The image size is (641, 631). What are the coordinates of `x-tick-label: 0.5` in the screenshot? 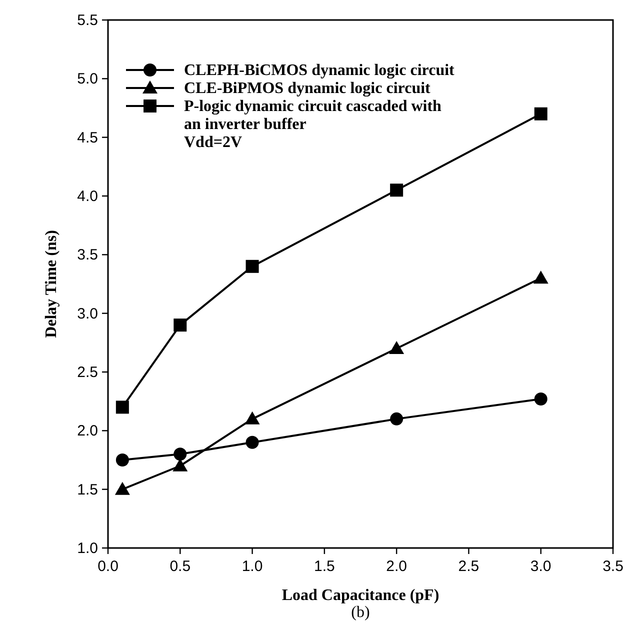 It's located at (180, 566).